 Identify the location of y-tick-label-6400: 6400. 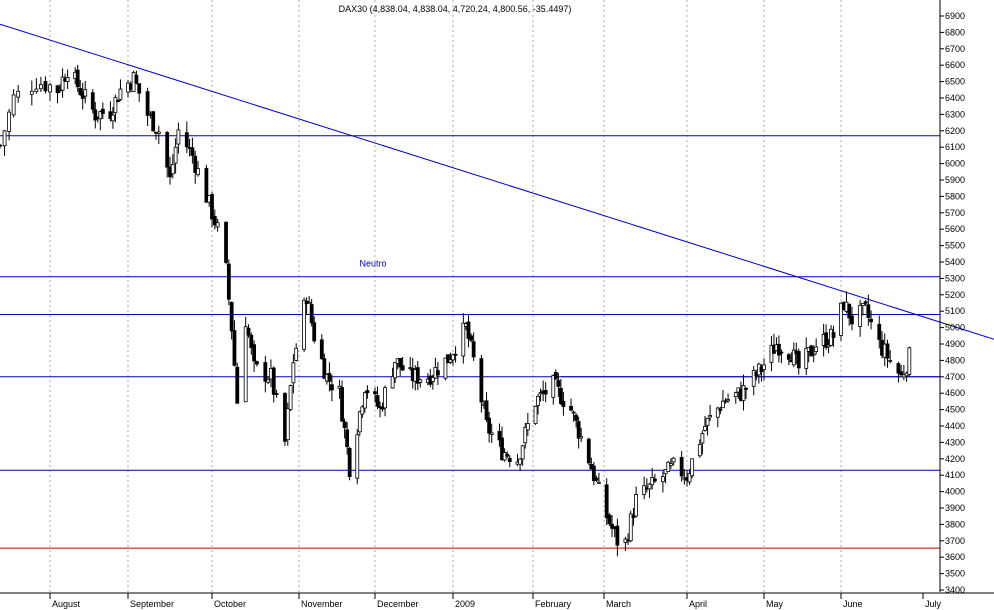
(955, 98).